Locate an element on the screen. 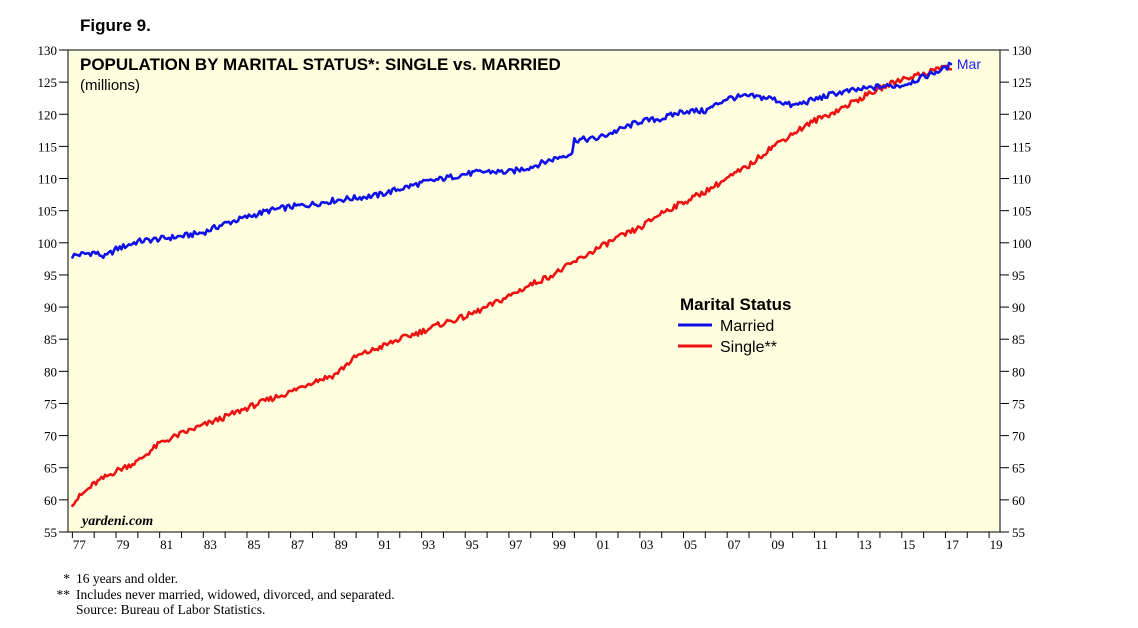 The image size is (1138, 628). chart-subtitle: (millions) is located at coordinates (110, 85).